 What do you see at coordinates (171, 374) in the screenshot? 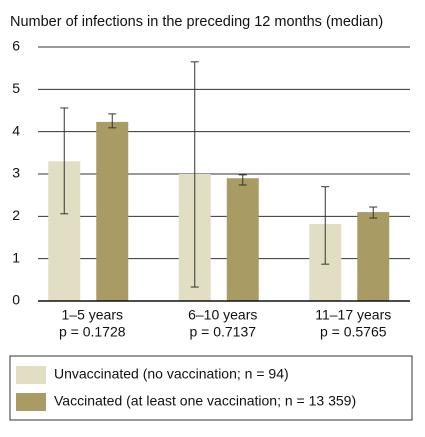
I see `legend-label: Unvaccinated (no vaccination; n = 94)` at bounding box center [171, 374].